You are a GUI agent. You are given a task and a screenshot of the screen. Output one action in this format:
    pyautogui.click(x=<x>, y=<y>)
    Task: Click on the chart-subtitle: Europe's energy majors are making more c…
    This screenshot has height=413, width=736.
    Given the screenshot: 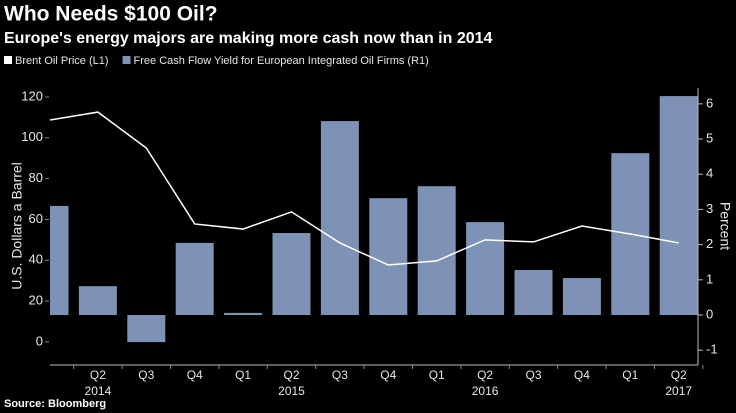 What is the action you would take?
    pyautogui.click(x=248, y=38)
    